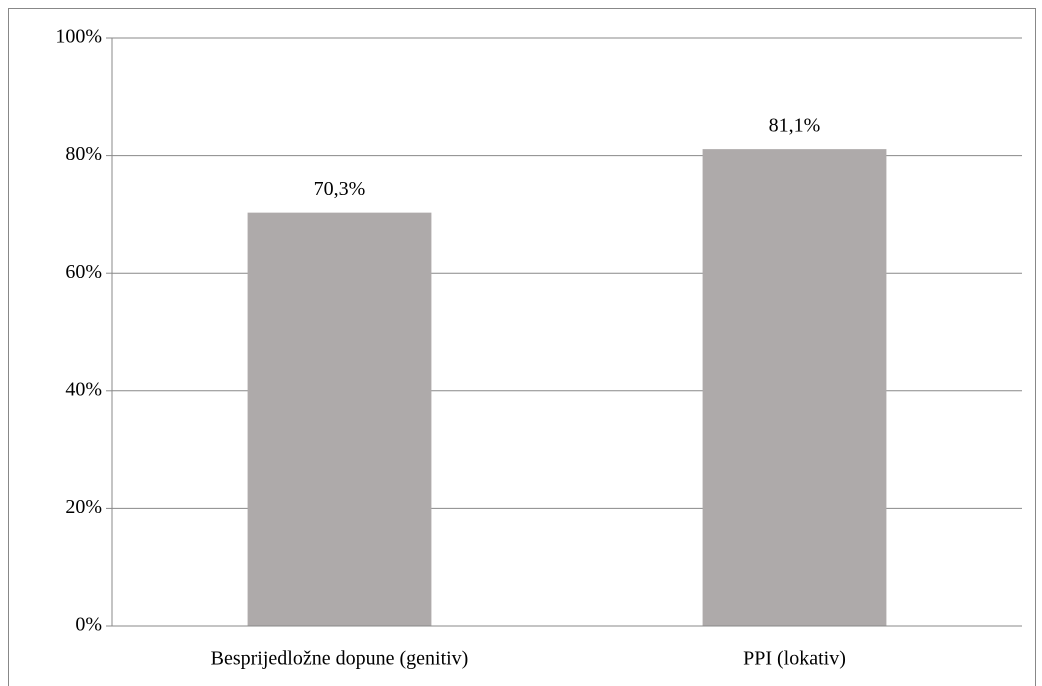  Describe the element at coordinates (83, 389) in the screenshot. I see `y-tick-label: 40%` at that location.